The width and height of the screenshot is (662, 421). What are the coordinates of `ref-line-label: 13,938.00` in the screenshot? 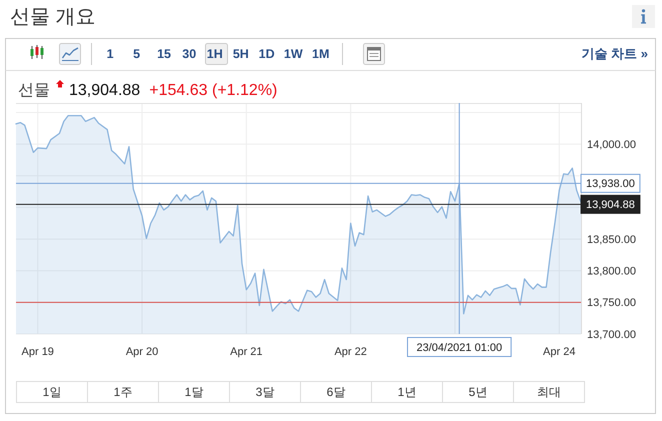 It's located at (610, 184).